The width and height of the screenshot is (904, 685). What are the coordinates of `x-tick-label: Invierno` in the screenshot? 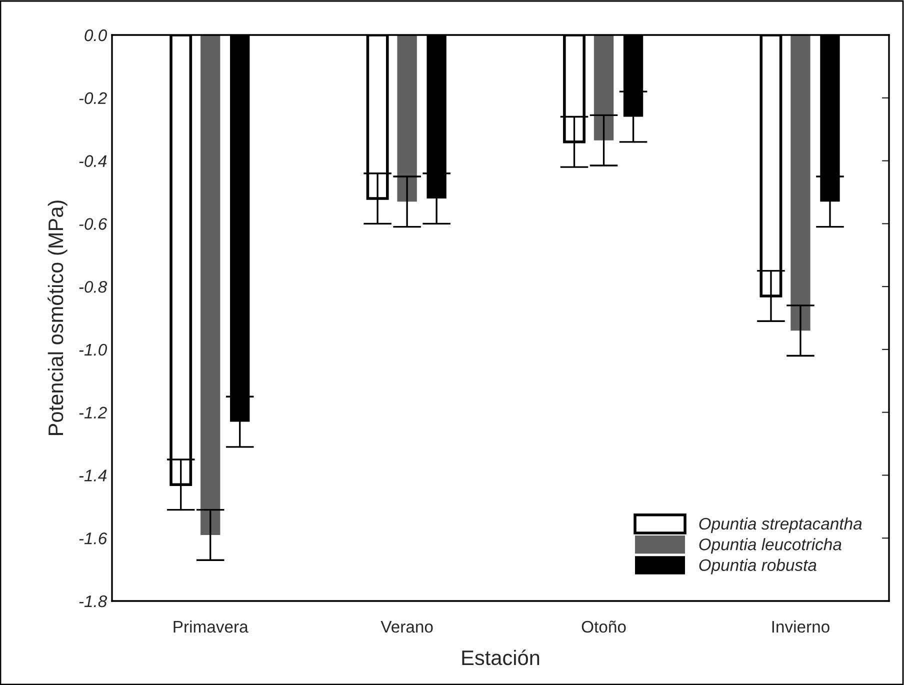 It's located at (801, 626).